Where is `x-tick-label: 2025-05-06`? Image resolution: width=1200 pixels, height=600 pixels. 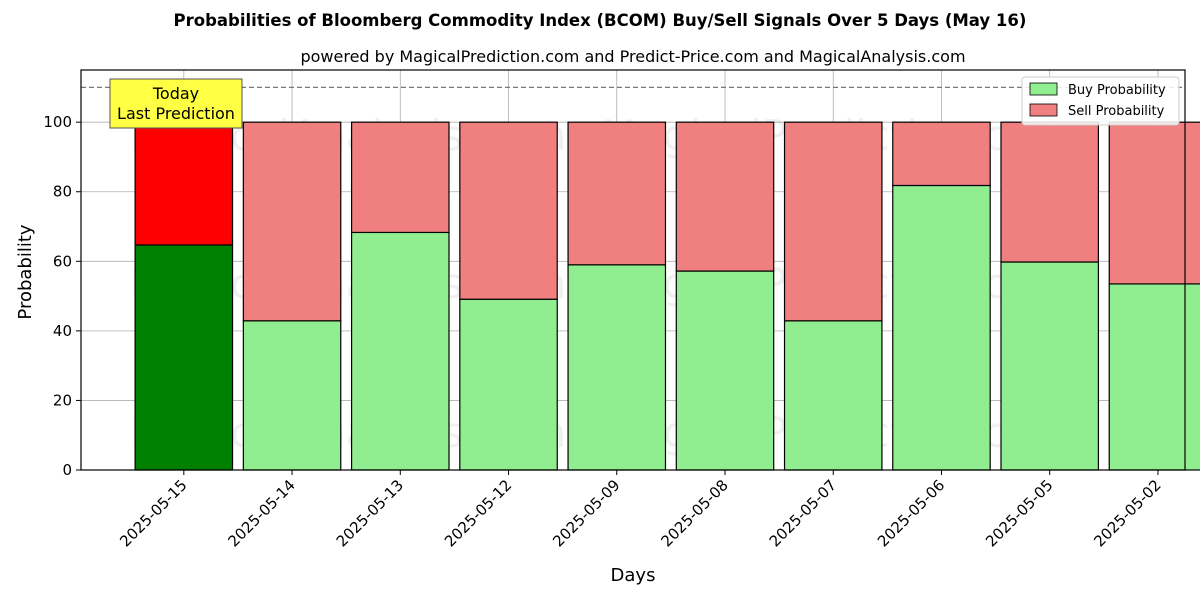
x-tick-label: 2025-05-06 is located at coordinates (911, 513).